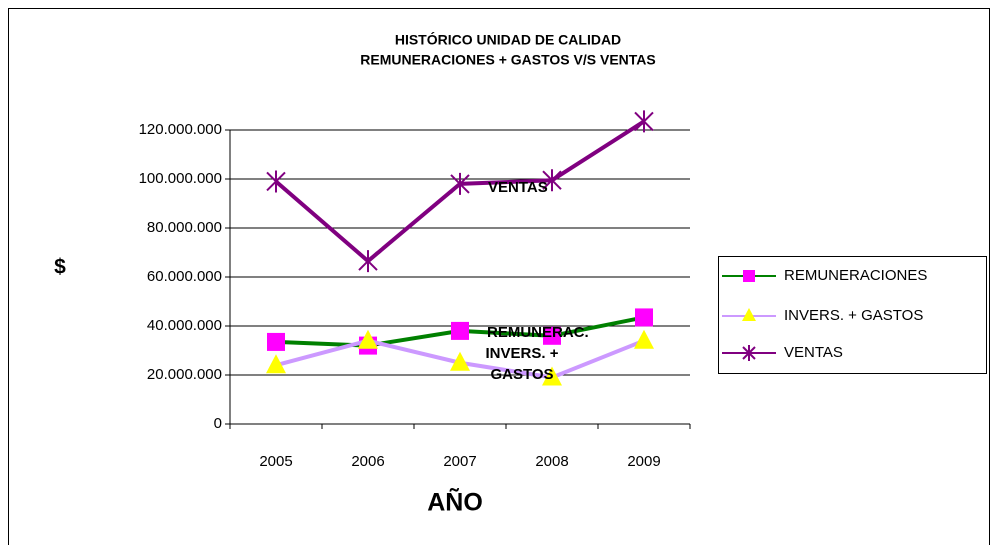  What do you see at coordinates (455, 502) in the screenshot?
I see `x-axis-label: AÑO` at bounding box center [455, 502].